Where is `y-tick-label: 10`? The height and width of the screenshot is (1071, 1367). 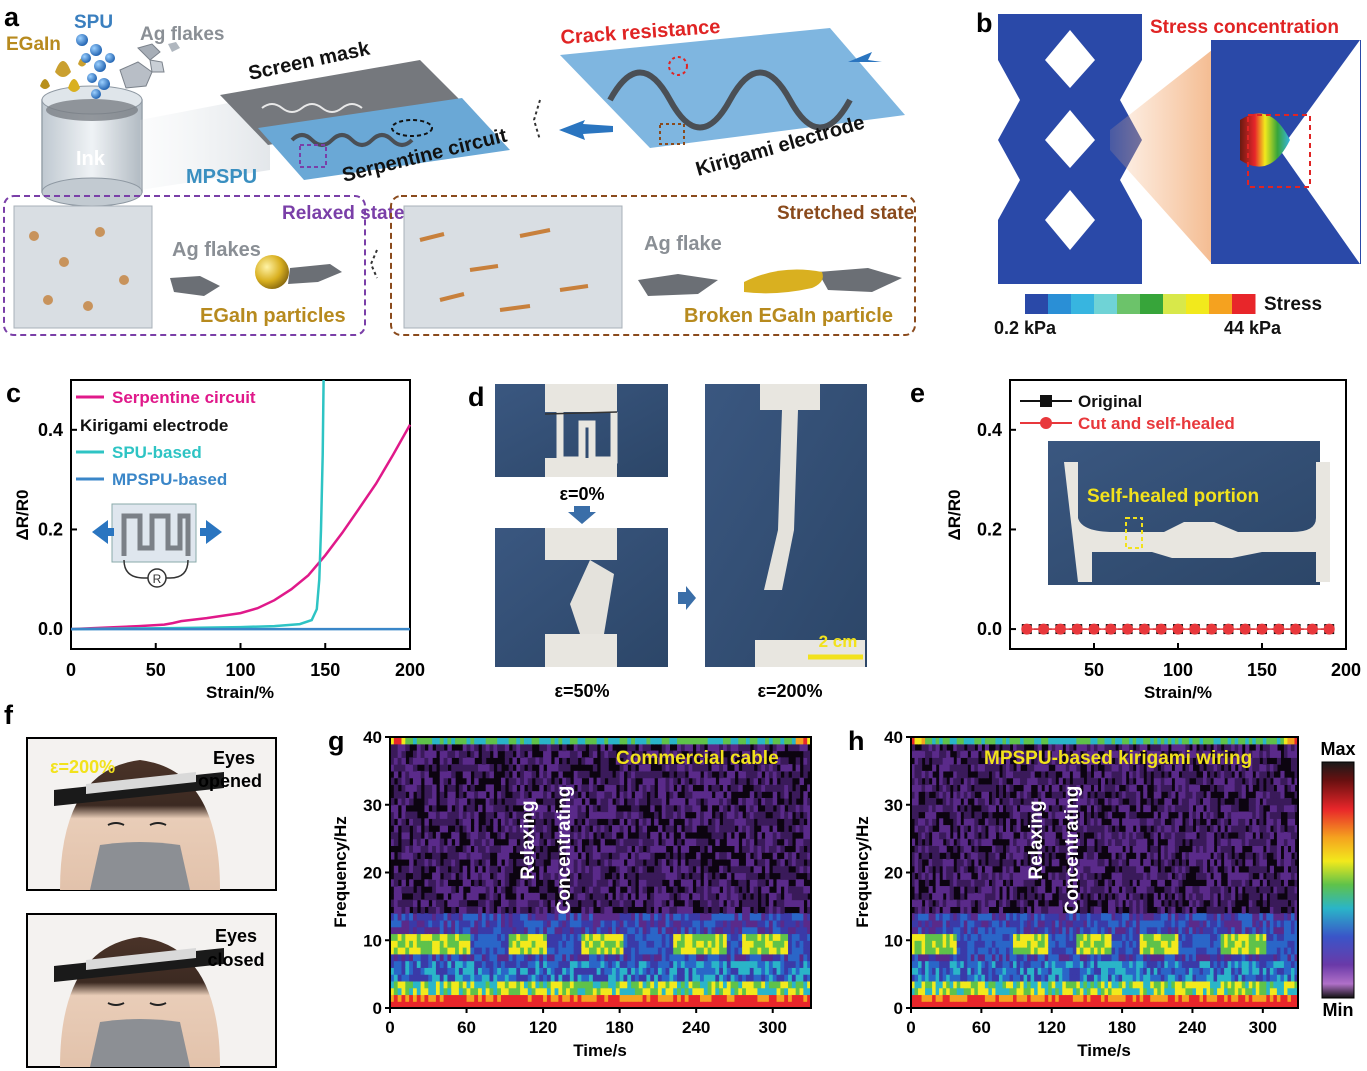
y-tick-label: 10 is located at coordinates (372, 940).